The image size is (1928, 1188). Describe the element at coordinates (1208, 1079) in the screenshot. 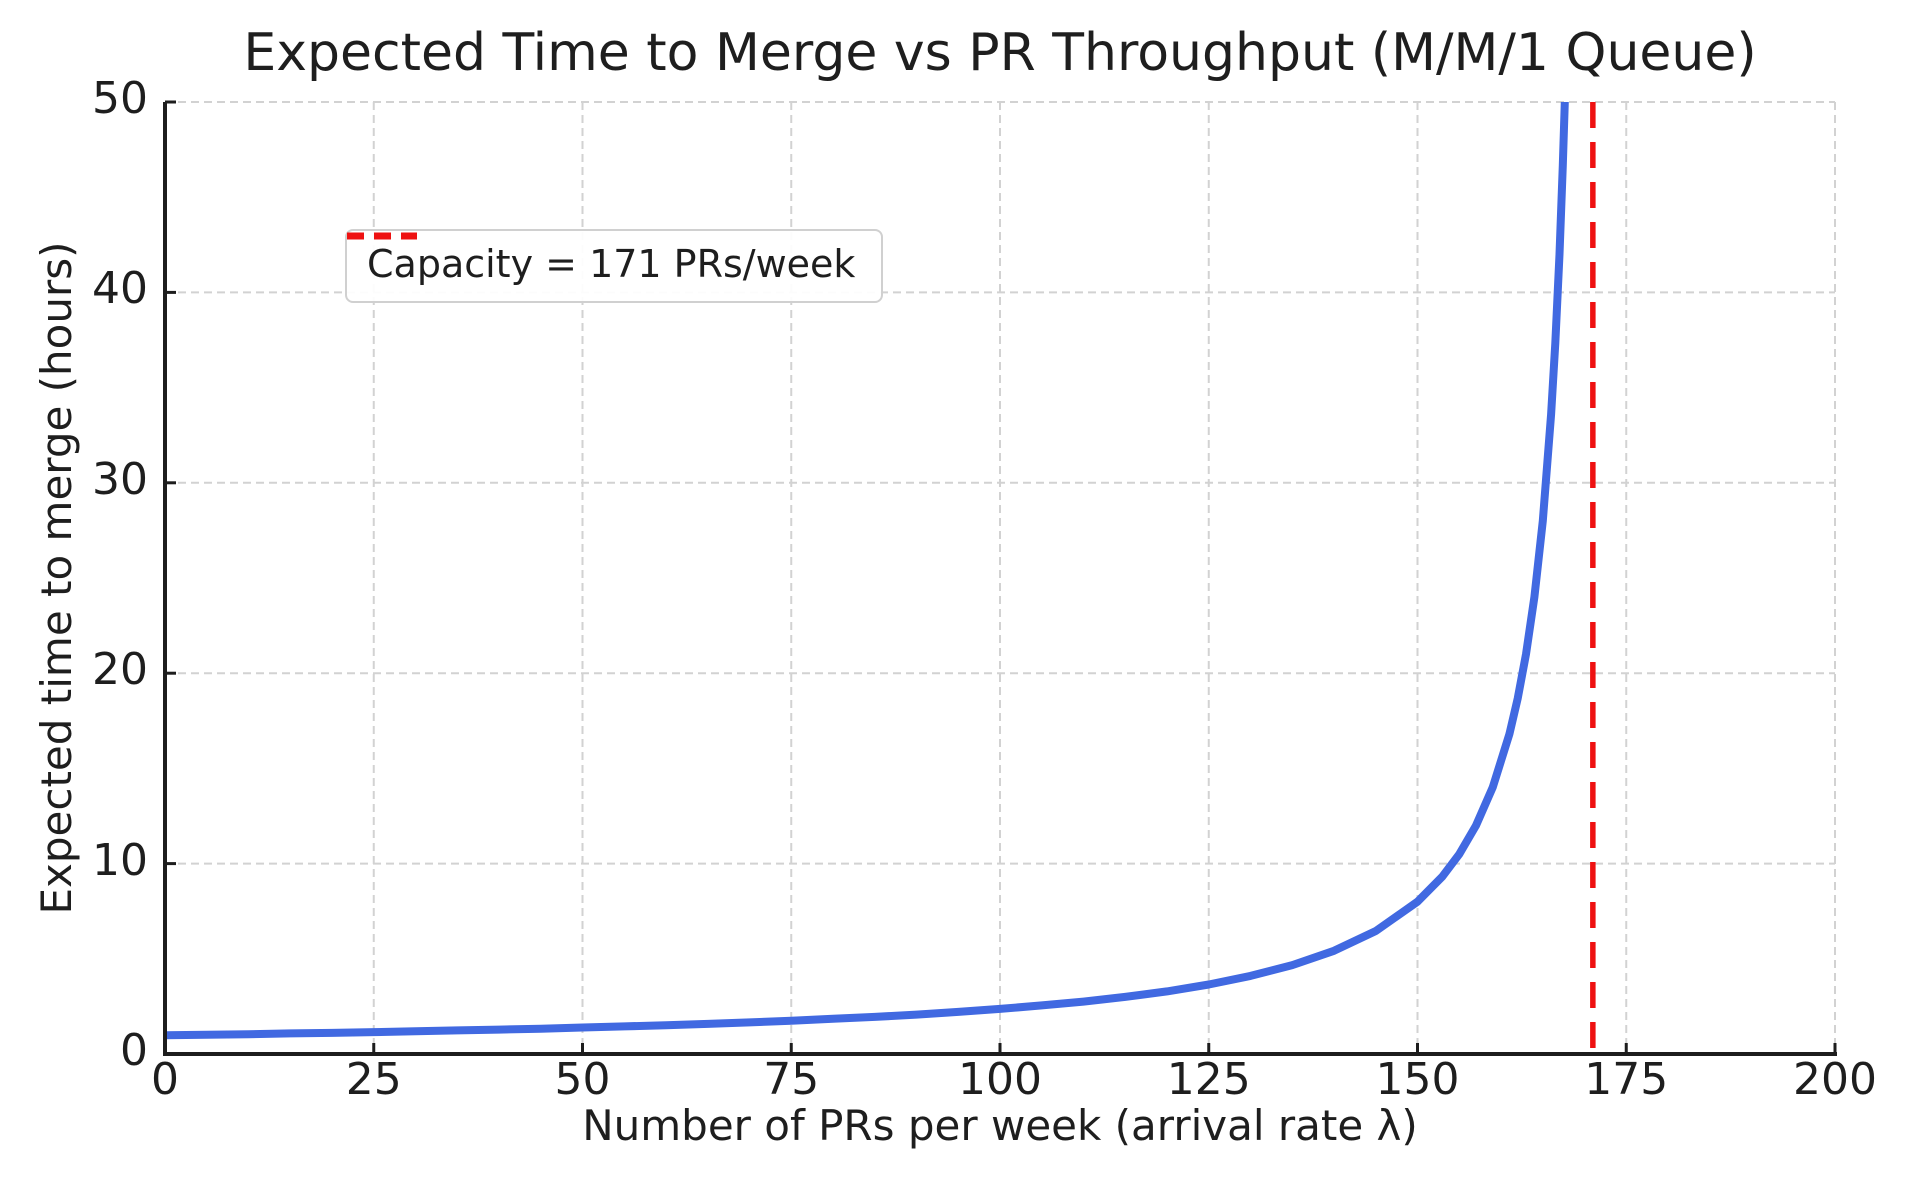

I see `x-tick-label-125: 125` at that location.